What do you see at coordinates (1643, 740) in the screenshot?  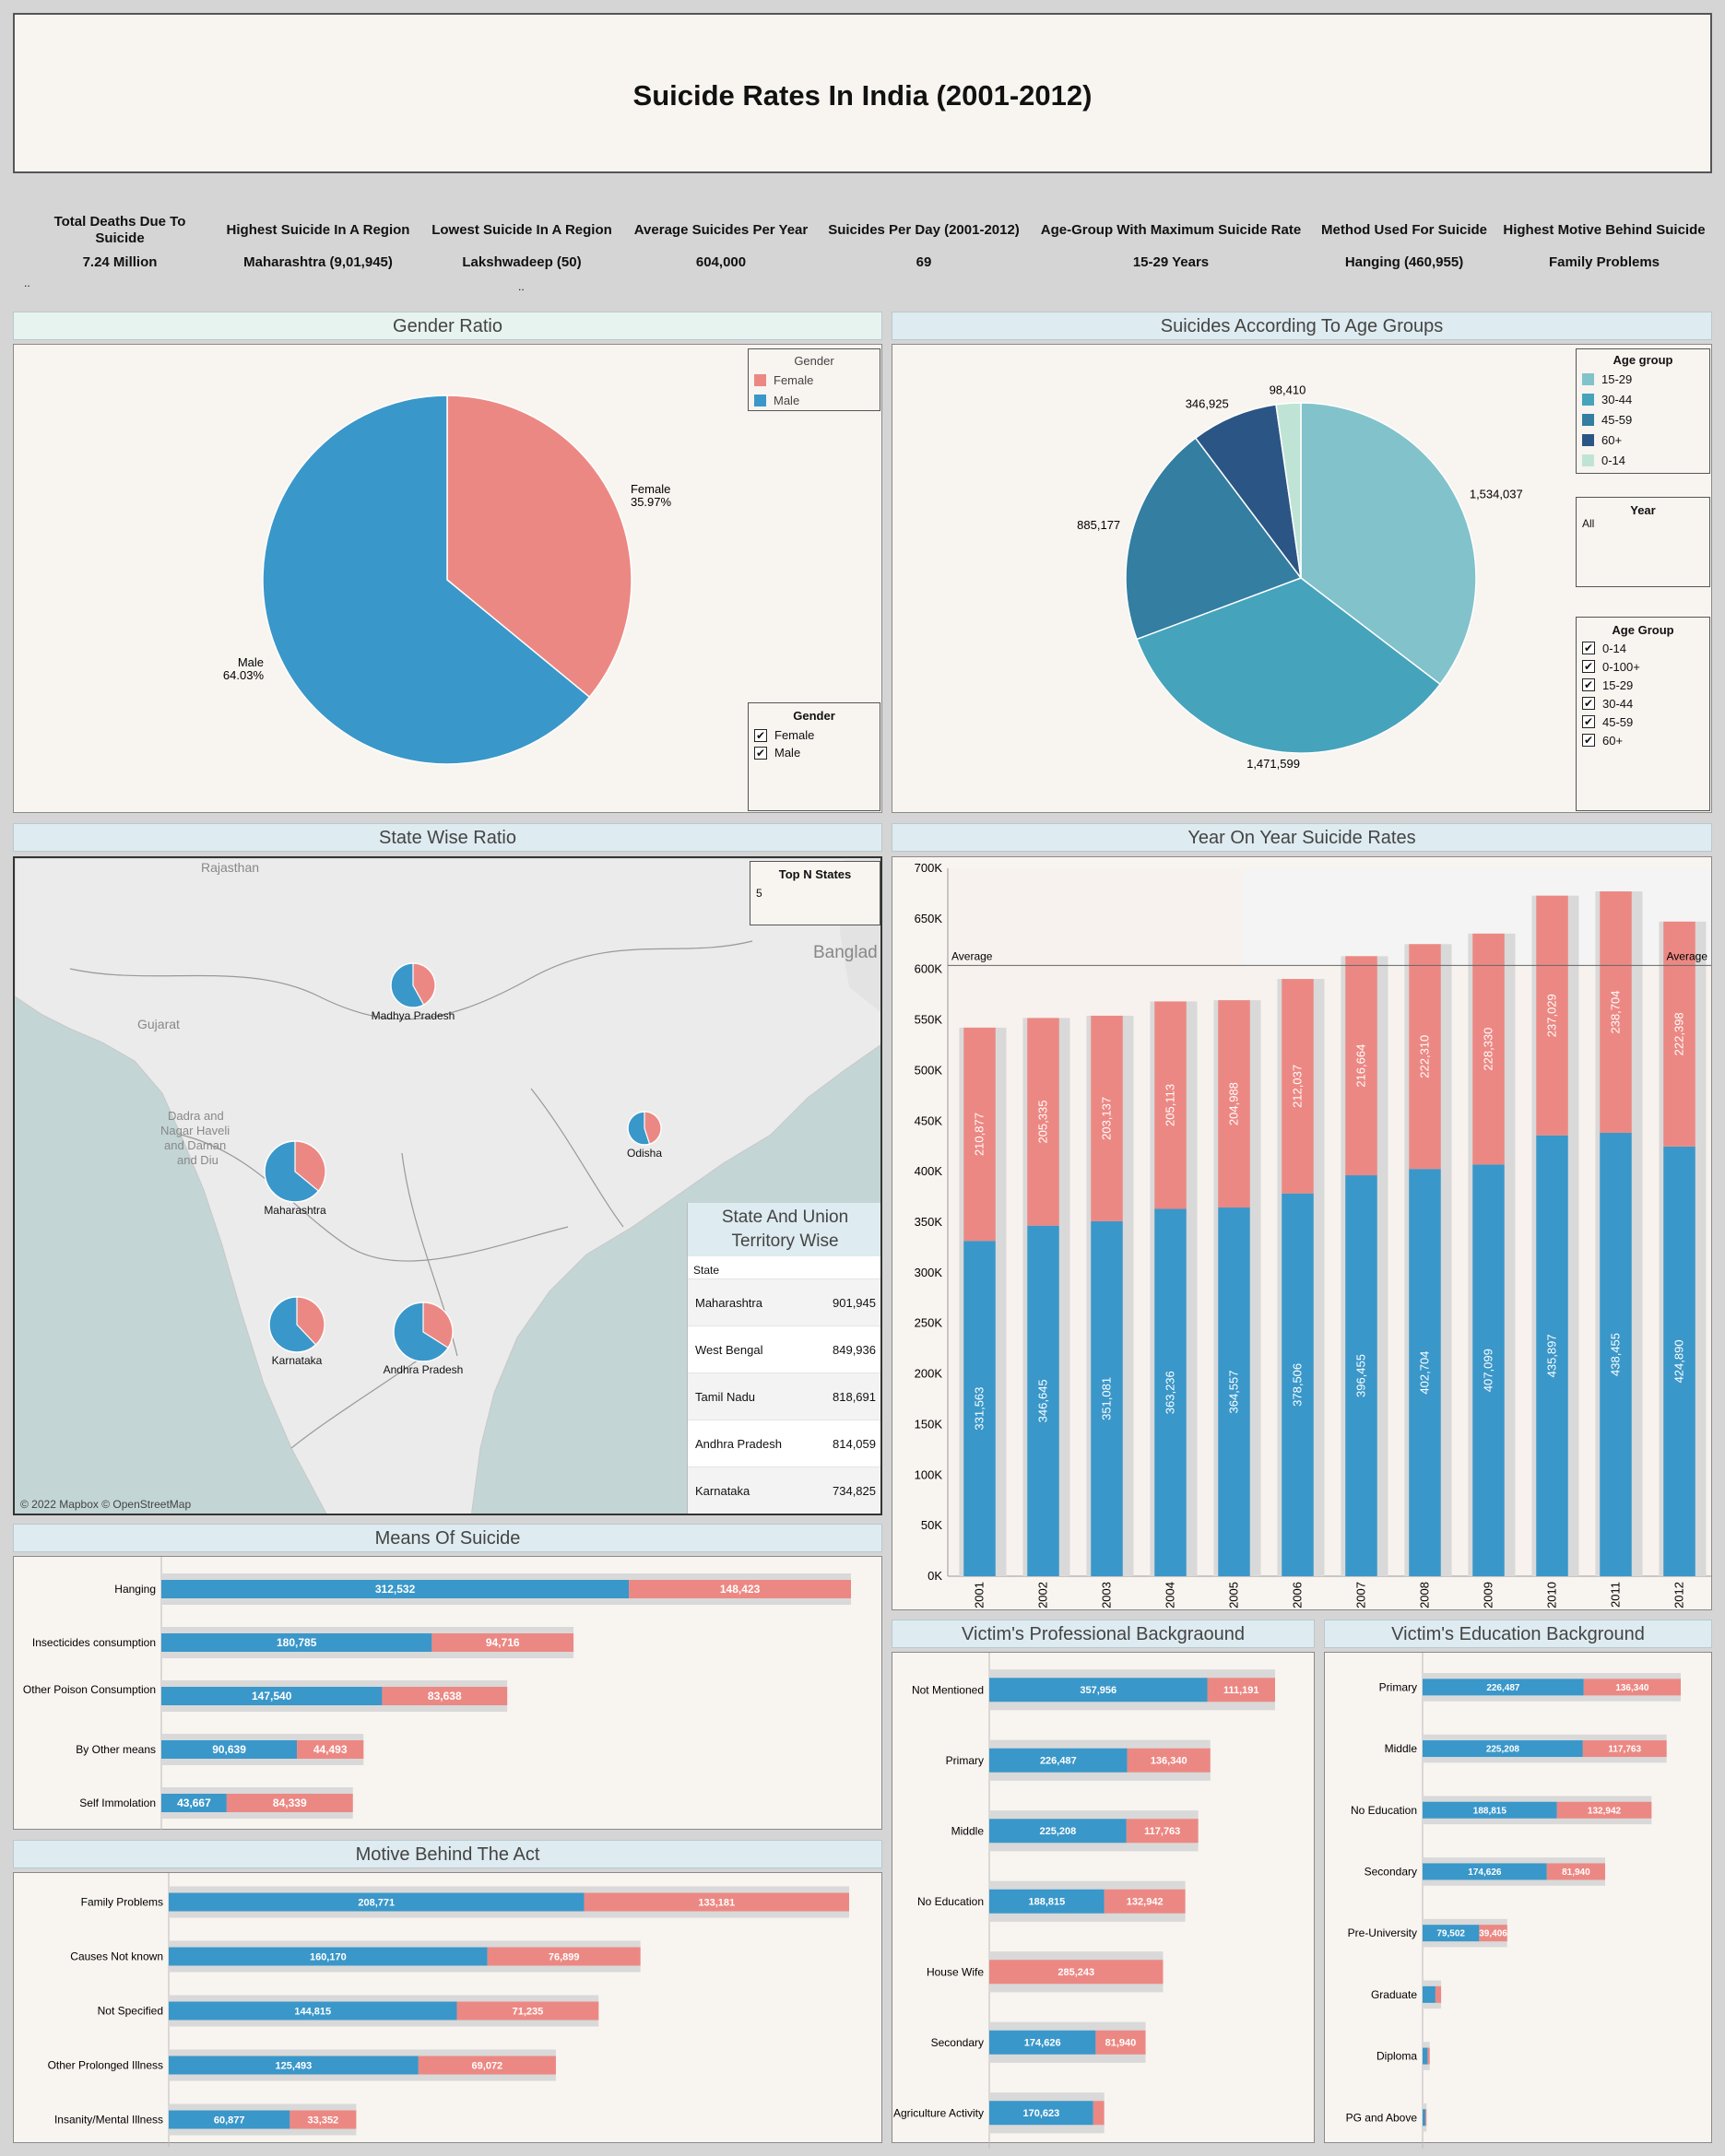 I see `age-filter-item: ✔ 60+` at bounding box center [1643, 740].